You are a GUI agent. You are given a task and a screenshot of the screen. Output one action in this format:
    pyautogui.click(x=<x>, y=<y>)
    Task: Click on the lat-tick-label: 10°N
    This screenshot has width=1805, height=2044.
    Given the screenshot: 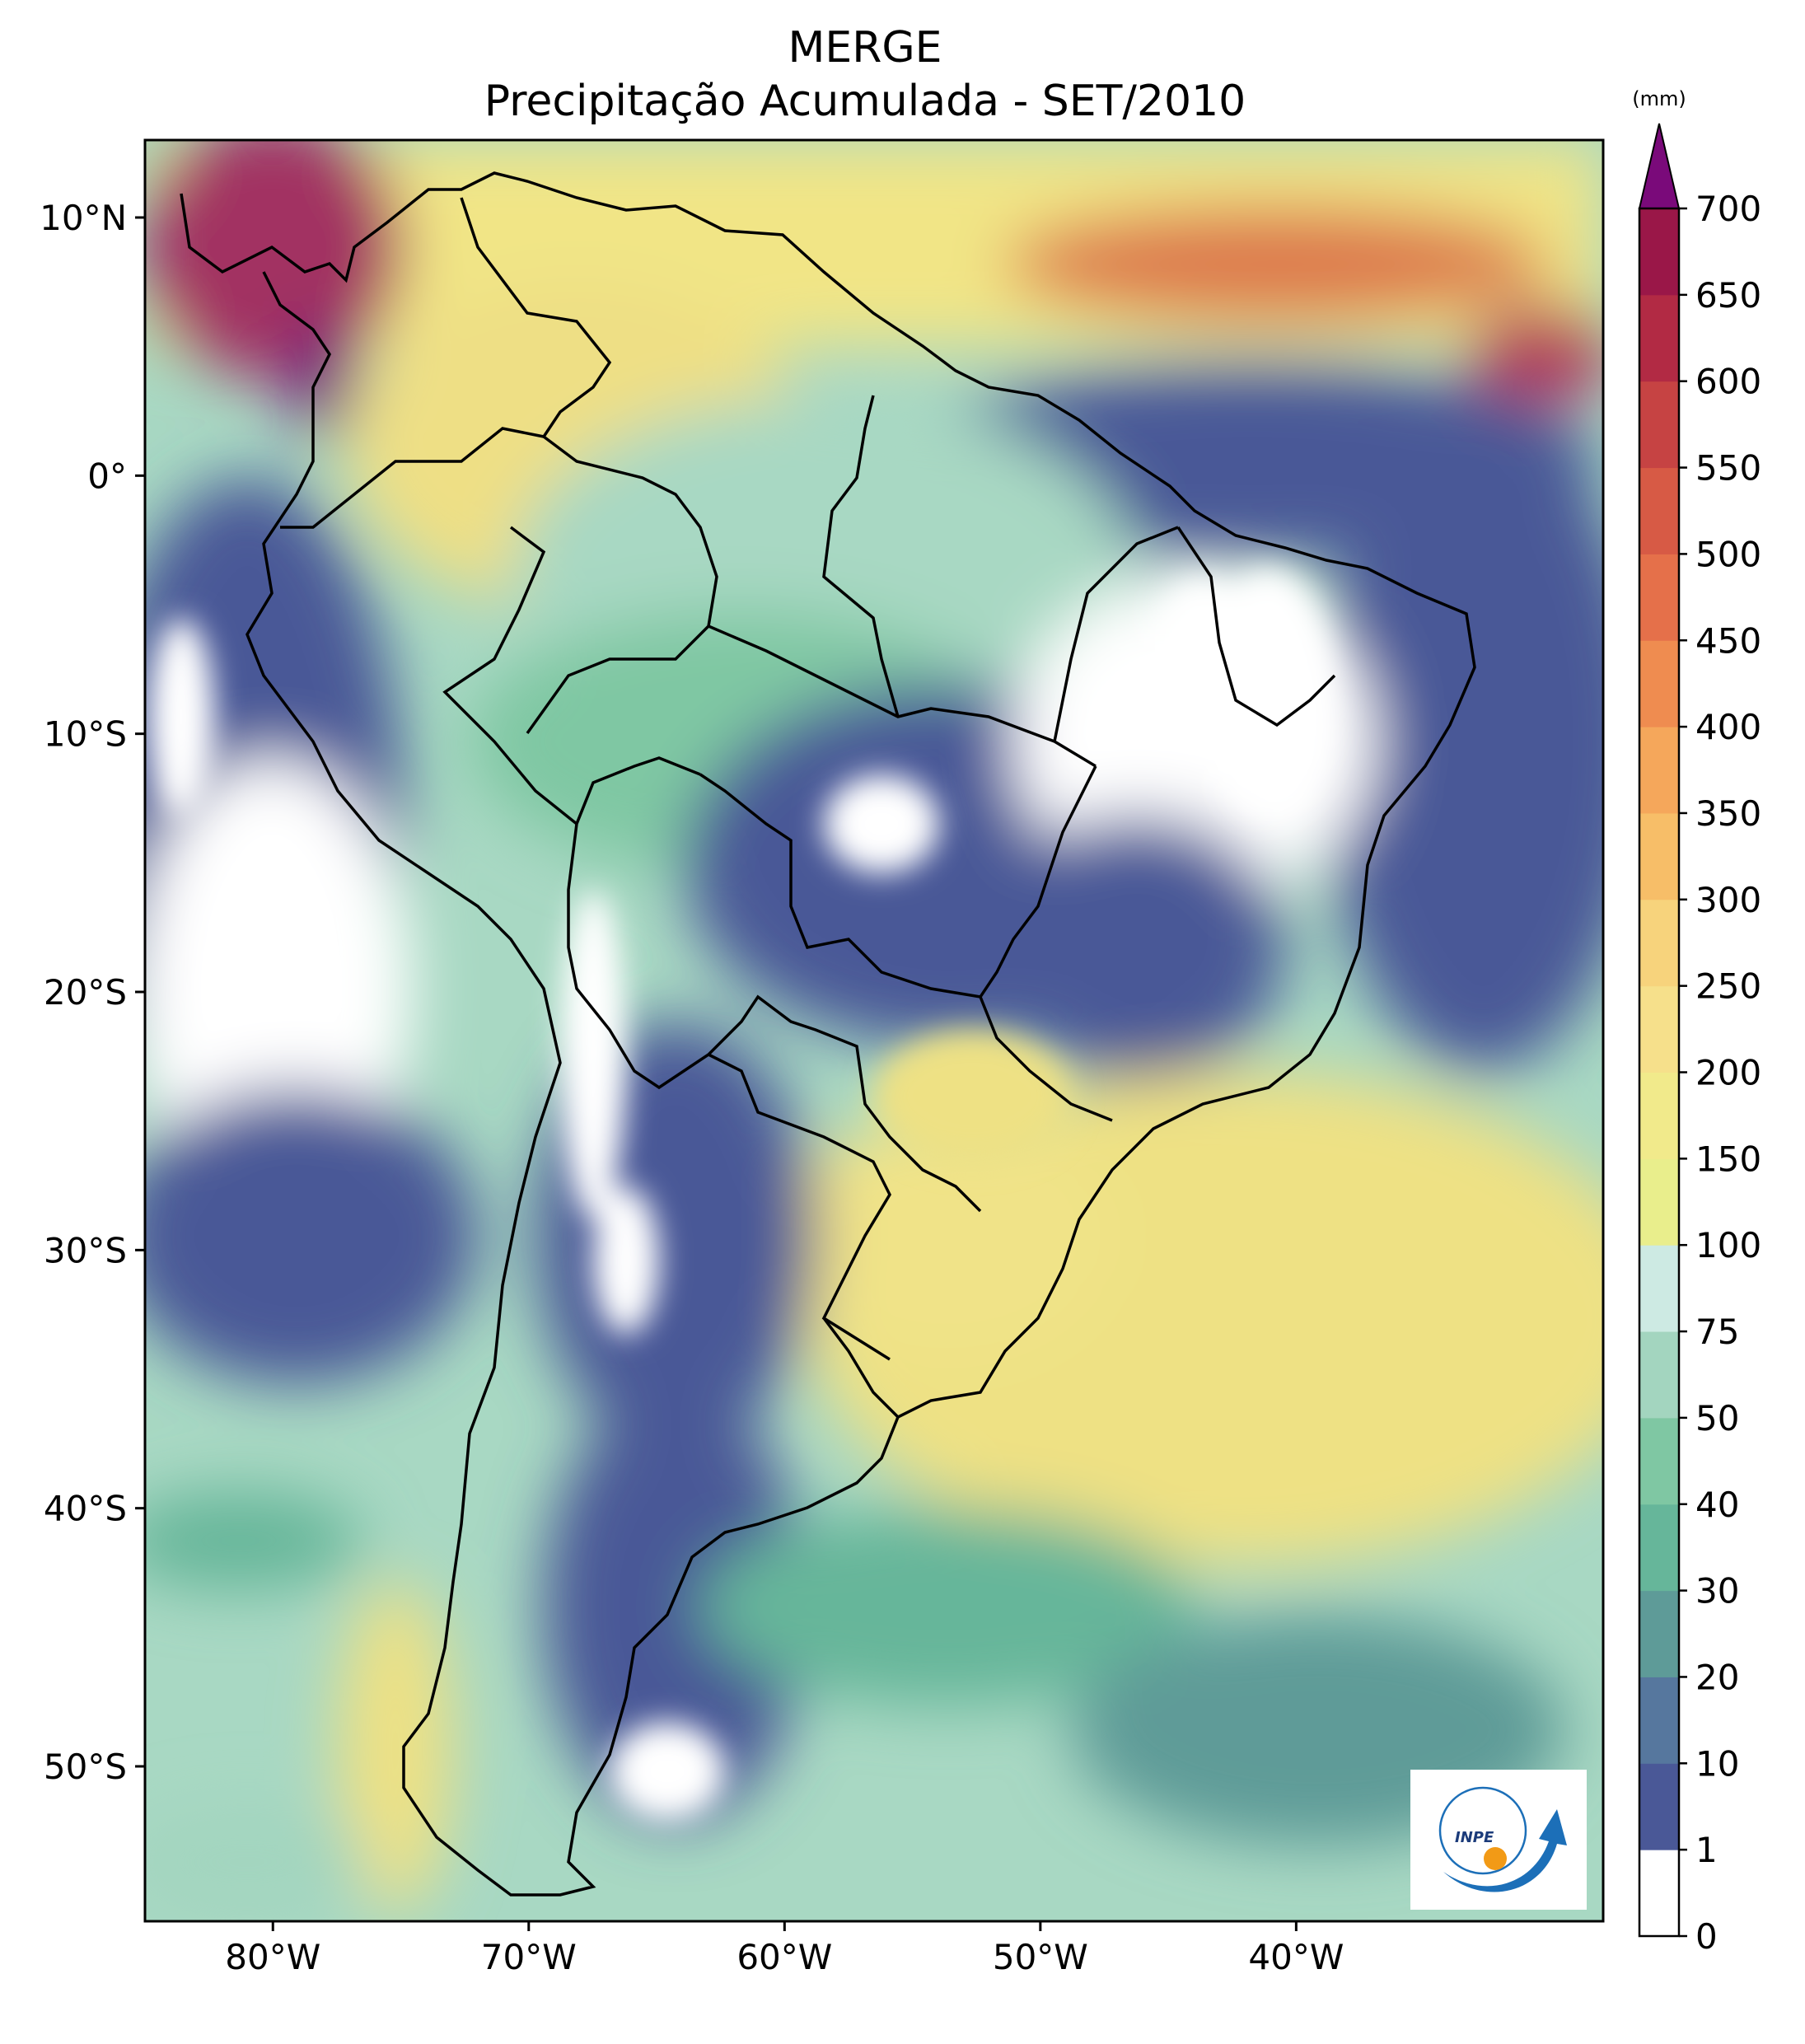 What is the action you would take?
    pyautogui.click(x=84, y=218)
    